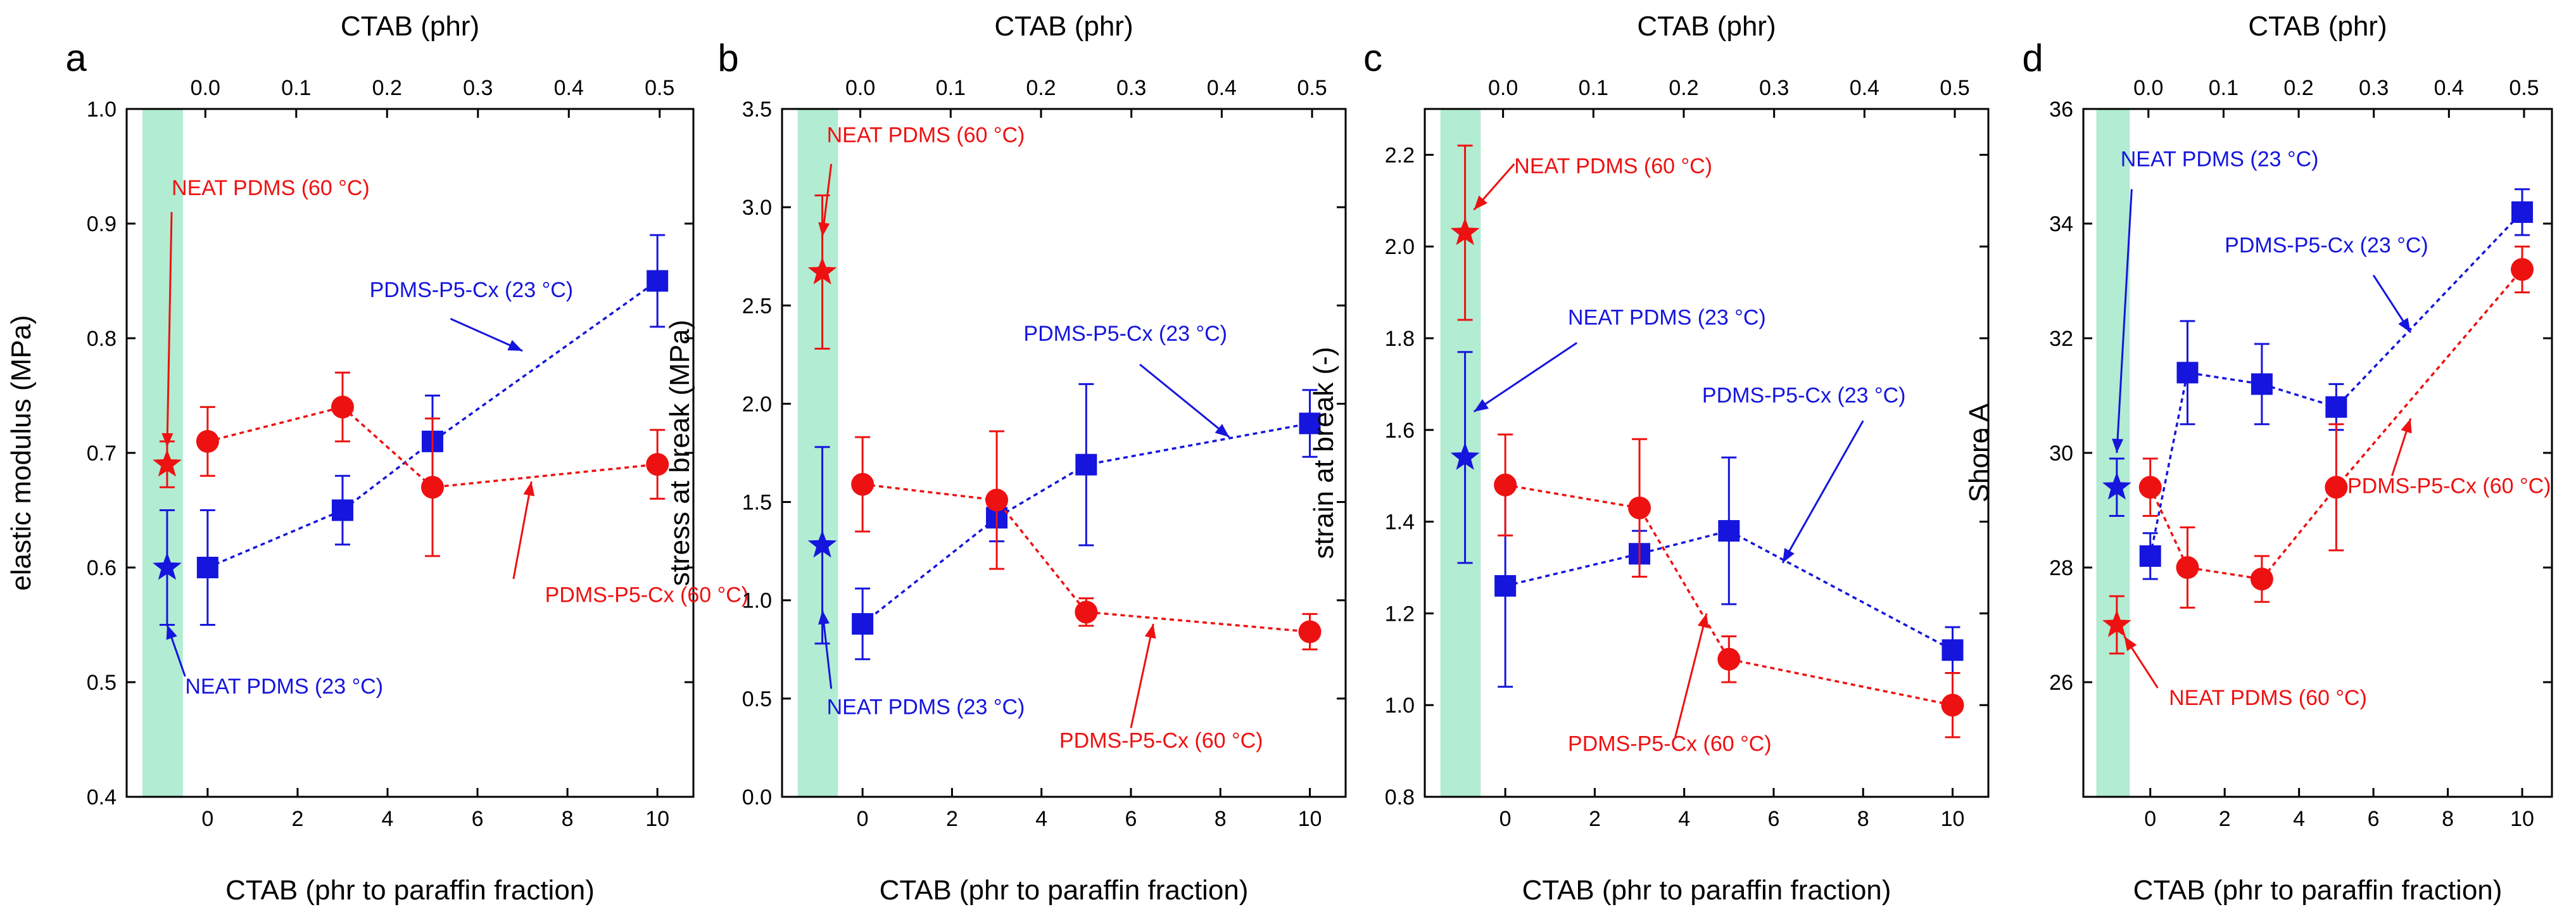 Image resolution: width=2576 pixels, height=914 pixels. Describe the element at coordinates (102, 453) in the screenshot. I see `y-tick-label: 0.7` at that location.